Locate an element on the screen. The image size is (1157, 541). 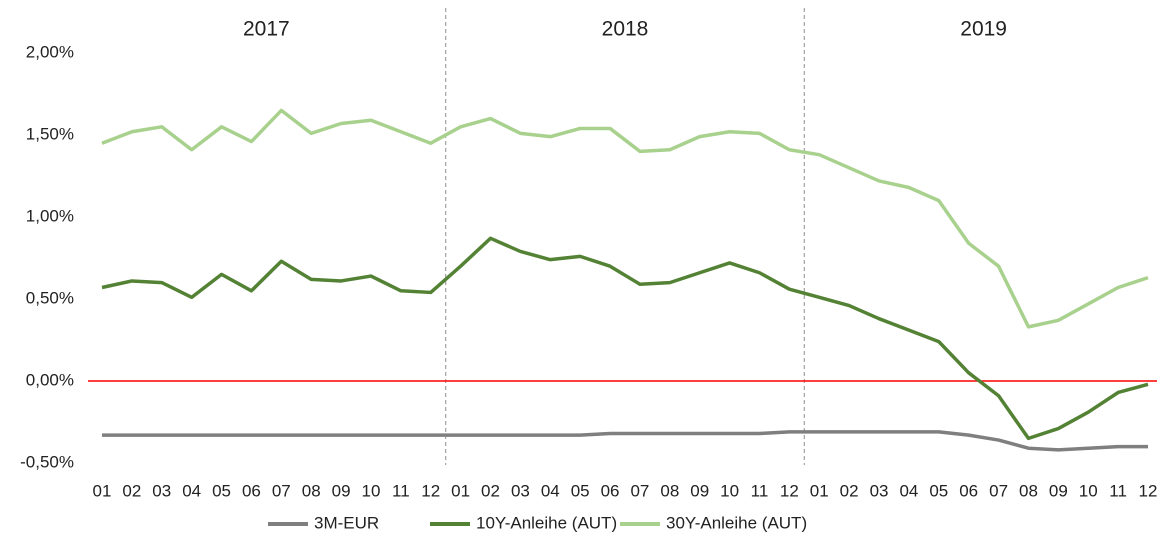
y-tick-label: 0,50% is located at coordinates (50, 297).